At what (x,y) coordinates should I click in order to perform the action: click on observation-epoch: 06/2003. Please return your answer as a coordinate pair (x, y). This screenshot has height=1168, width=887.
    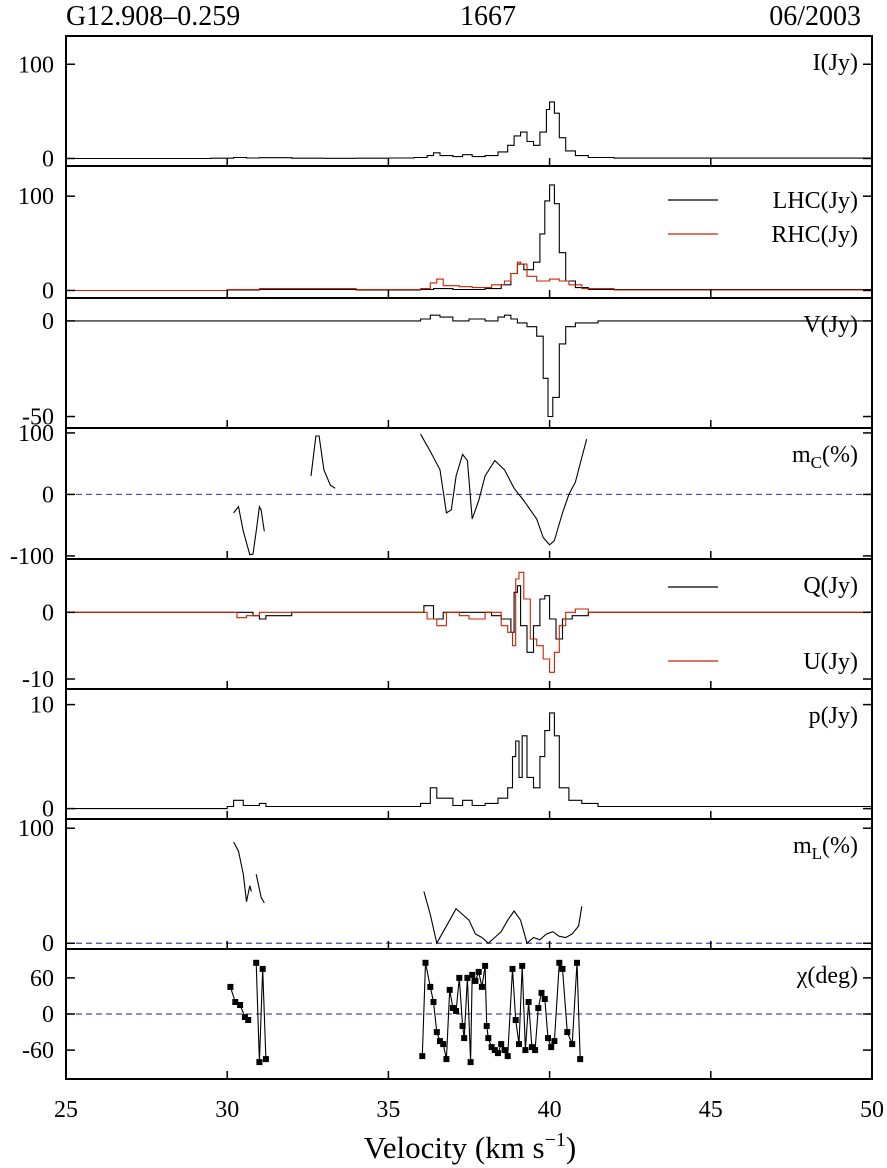
    Looking at the image, I should click on (815, 16).